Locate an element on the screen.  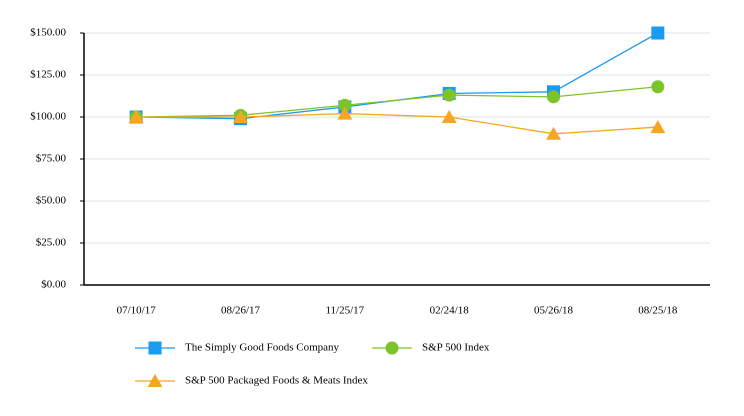
legend-label: The Simply Good Foods Company is located at coordinates (262, 348).